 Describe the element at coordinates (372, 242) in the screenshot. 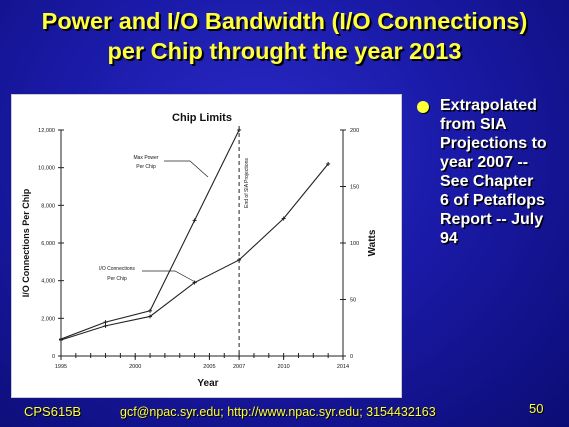

I see `y2-axis-label: Watts` at that location.